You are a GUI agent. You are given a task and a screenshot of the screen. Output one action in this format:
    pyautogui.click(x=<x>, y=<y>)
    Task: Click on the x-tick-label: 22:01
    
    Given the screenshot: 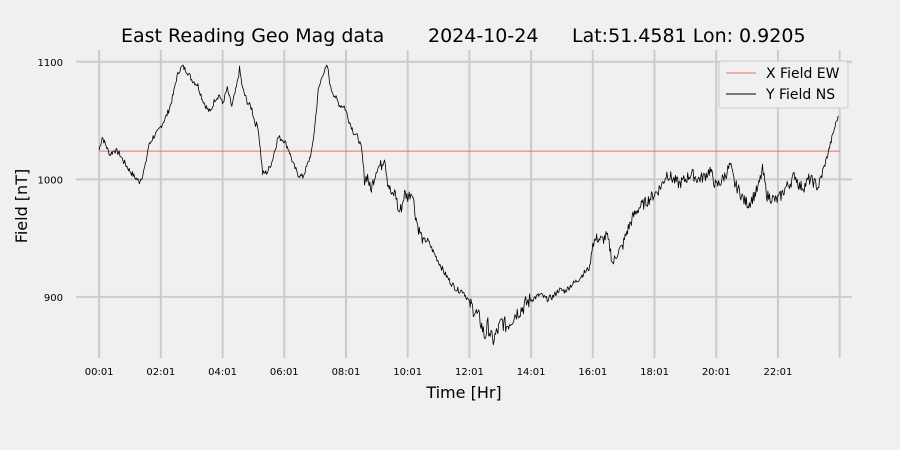 What is the action you would take?
    pyautogui.click(x=778, y=372)
    